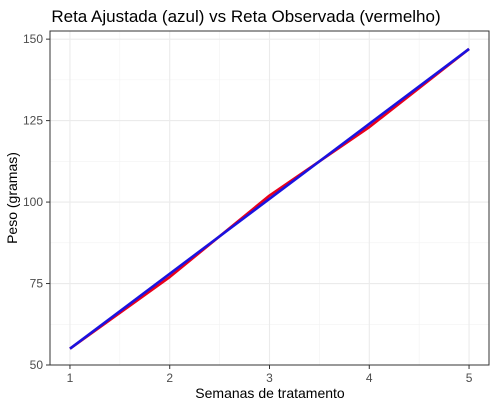 The width and height of the screenshot is (498, 408). What do you see at coordinates (369, 378) in the screenshot?
I see `x-tick-label: 4` at bounding box center [369, 378].